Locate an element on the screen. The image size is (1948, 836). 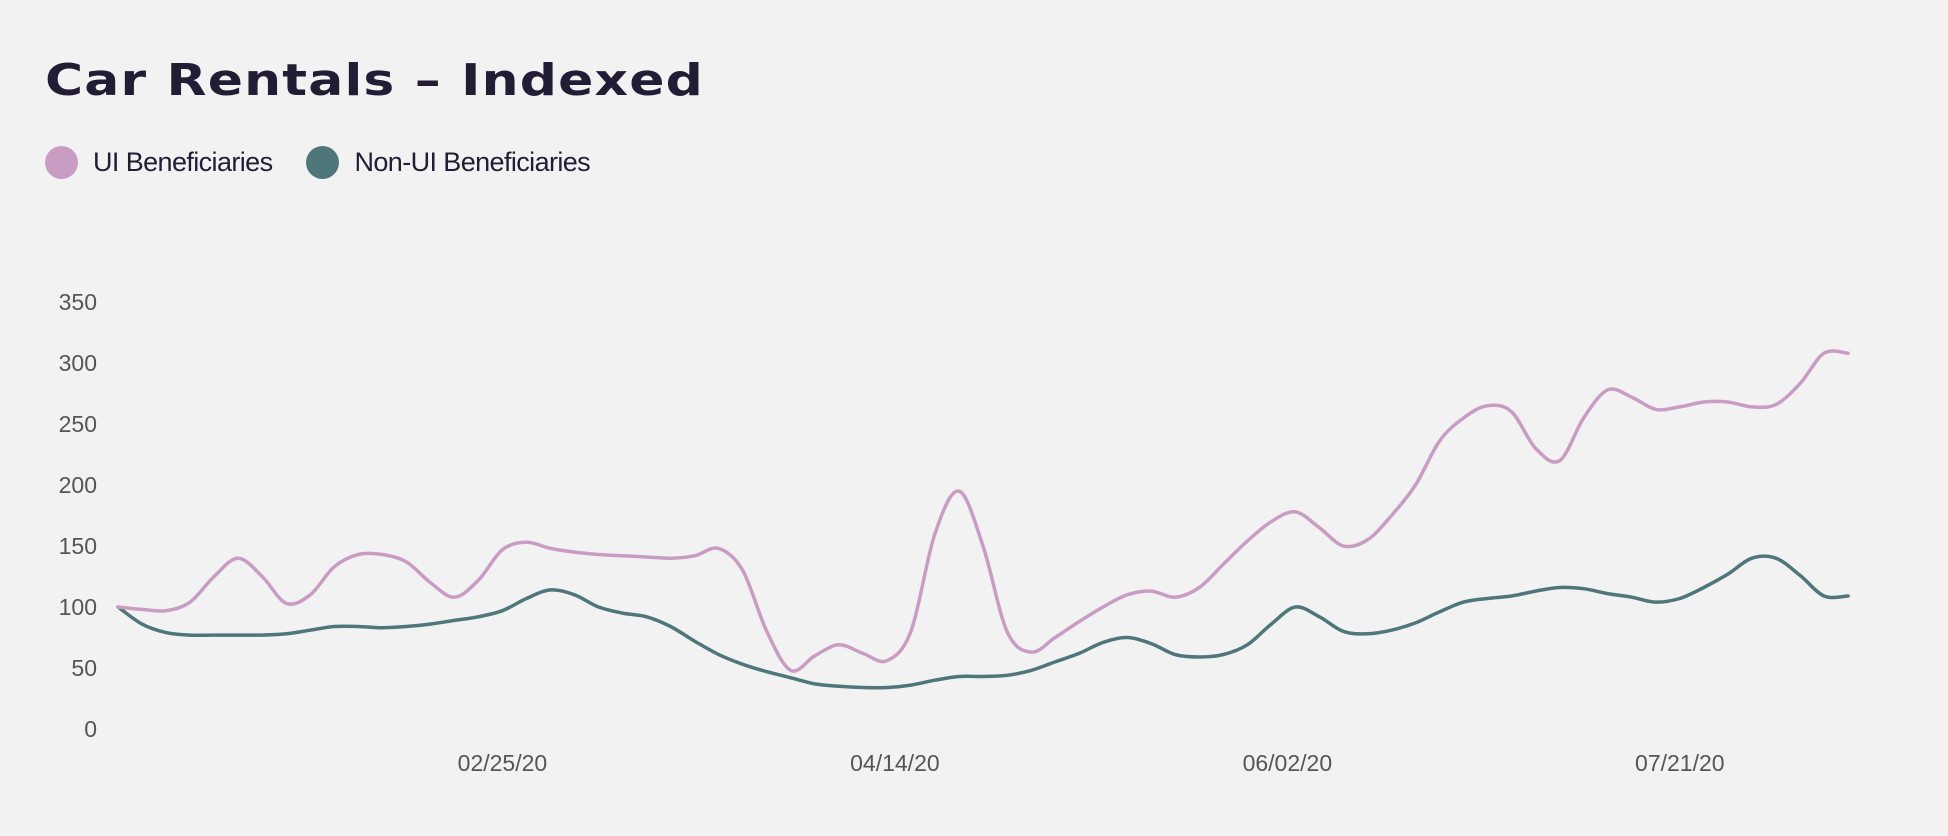
x-tick-label: 02/25/20 is located at coordinates (503, 763).